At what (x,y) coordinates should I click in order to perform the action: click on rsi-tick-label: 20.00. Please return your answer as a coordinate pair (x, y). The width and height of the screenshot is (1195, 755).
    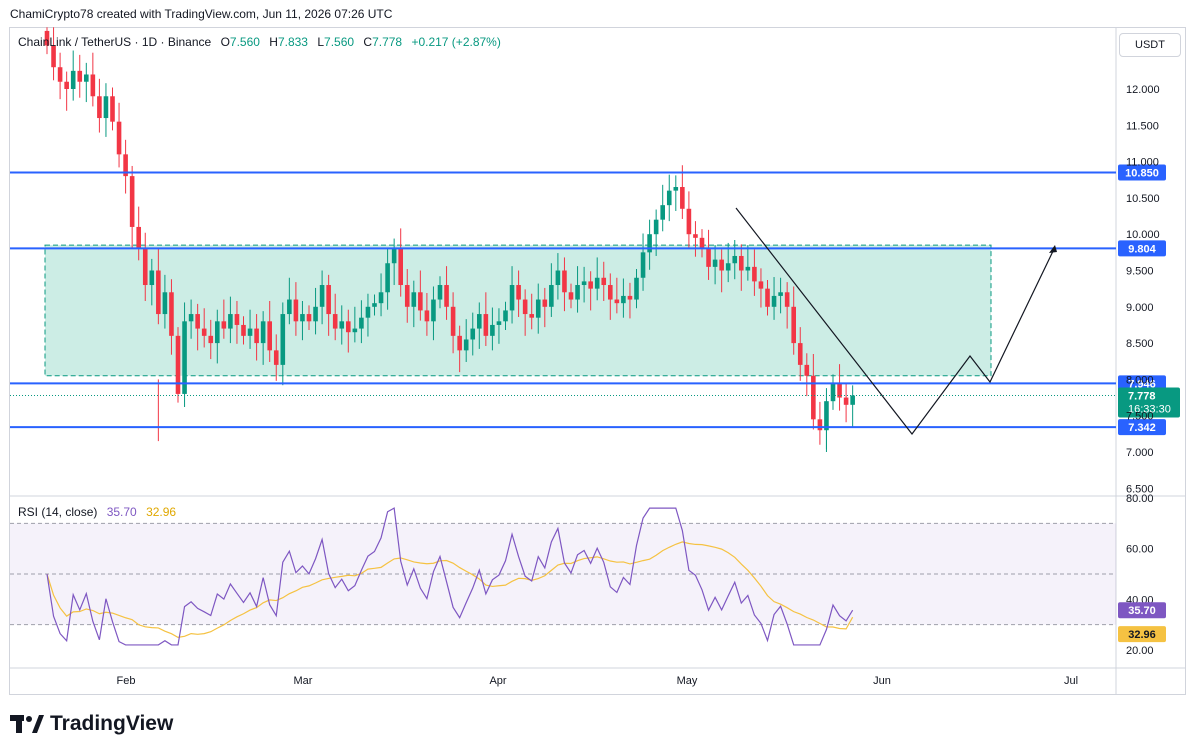
    Looking at the image, I should click on (1140, 651).